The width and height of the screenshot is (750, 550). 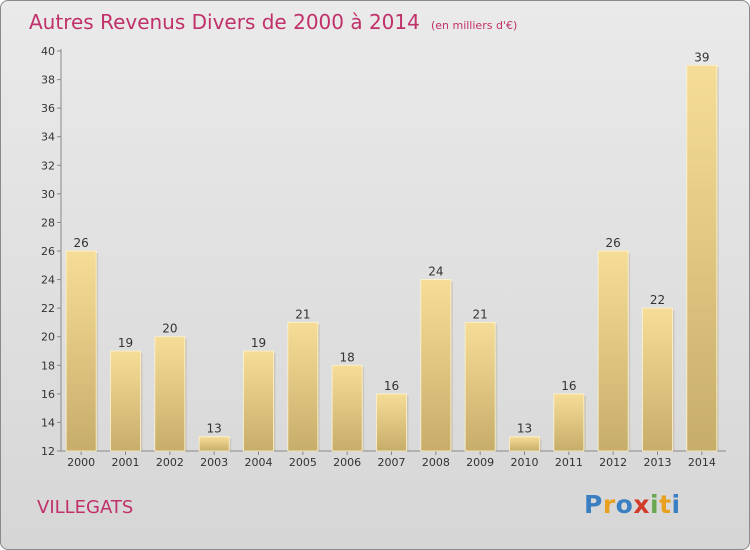 What do you see at coordinates (303, 462) in the screenshot?
I see `x-tick-label: 2005` at bounding box center [303, 462].